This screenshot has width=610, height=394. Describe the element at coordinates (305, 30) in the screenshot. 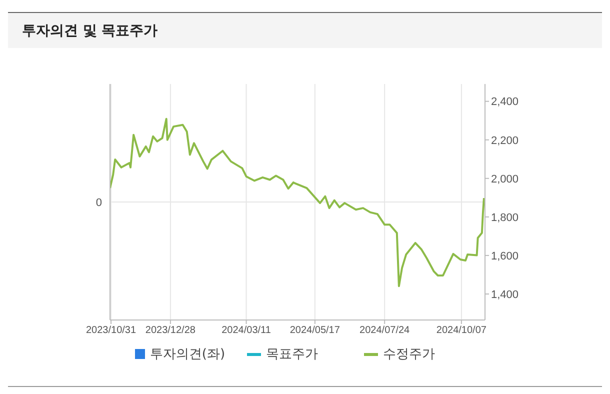

I see `chart-title: 투자의견 및 목표주가` at that location.